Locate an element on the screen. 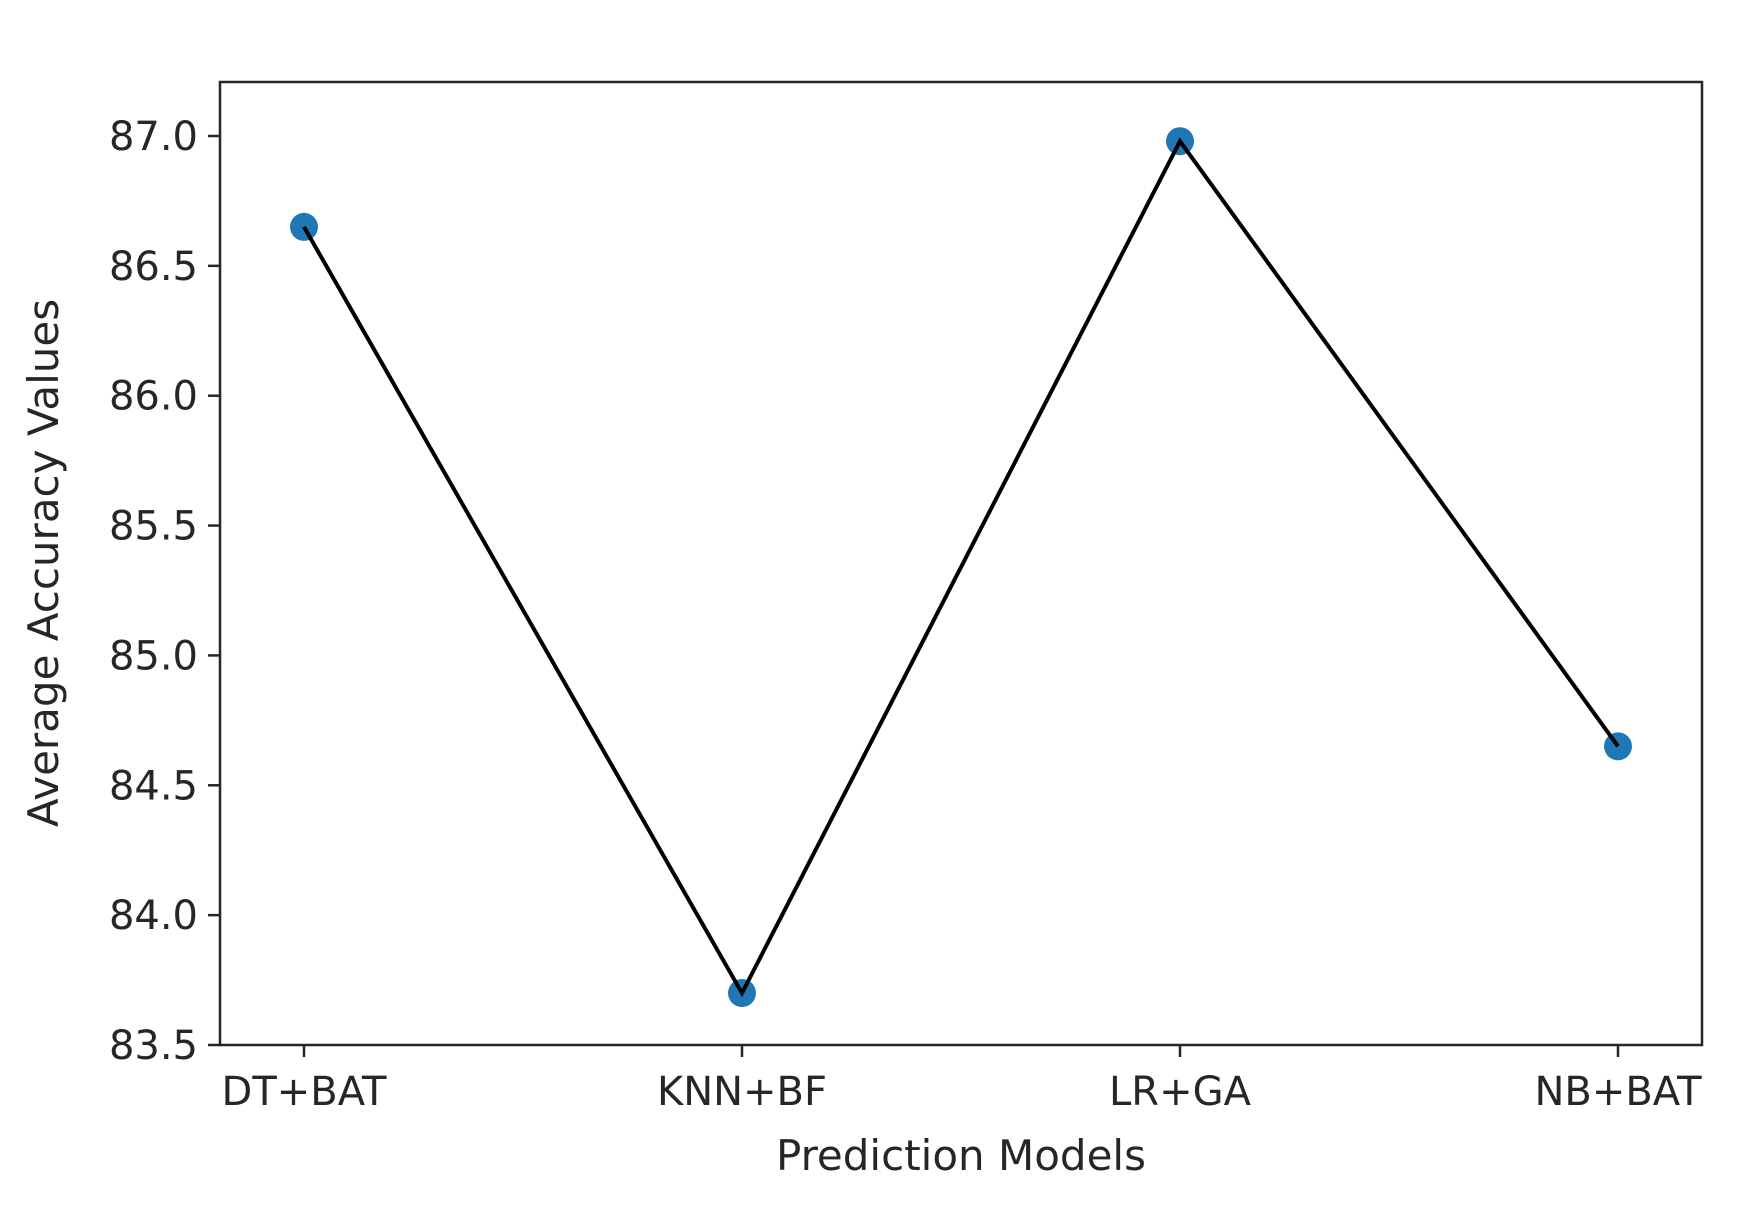  y-tick-label: 85.0 is located at coordinates (153, 656).